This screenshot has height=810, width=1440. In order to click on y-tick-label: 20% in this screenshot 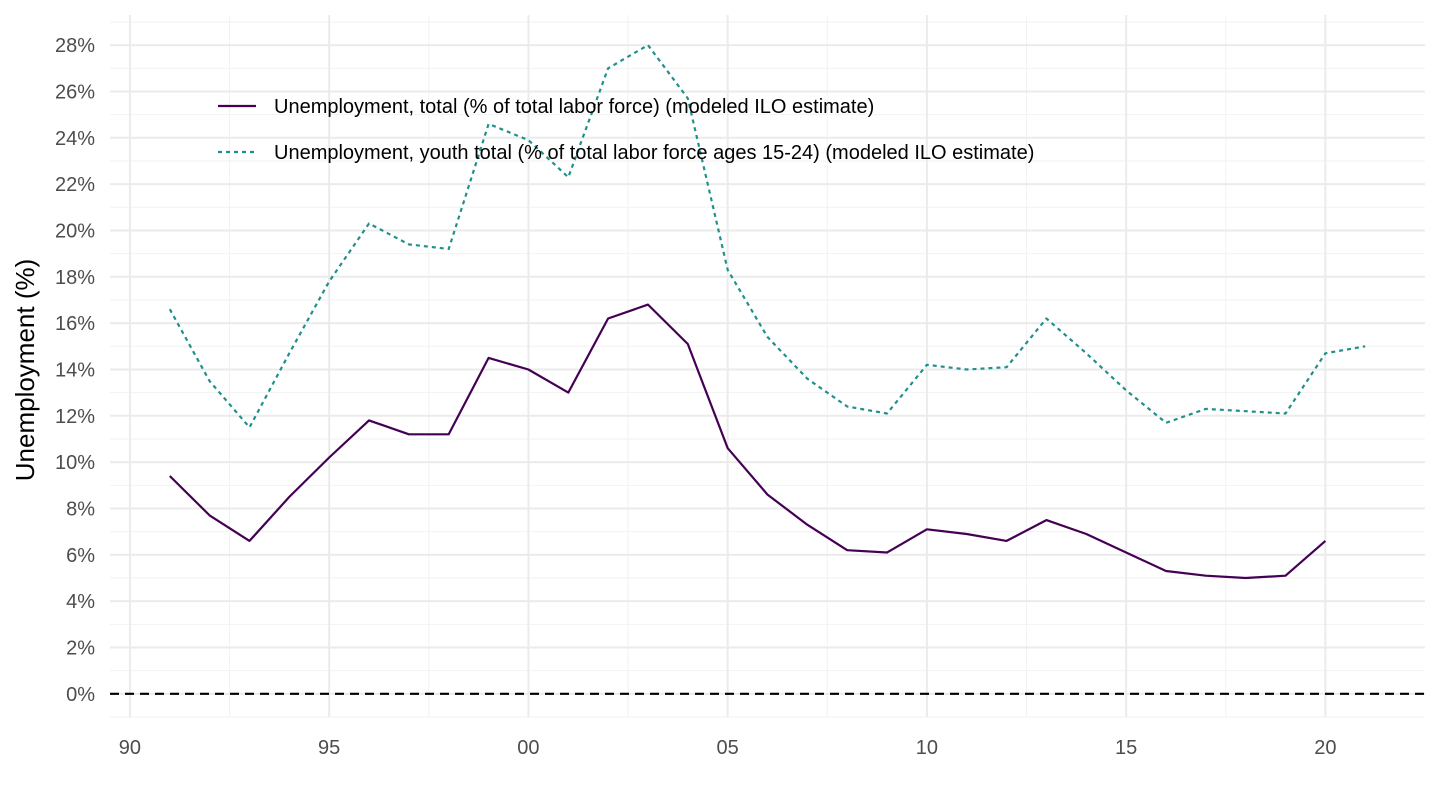, I will do `click(75, 231)`.